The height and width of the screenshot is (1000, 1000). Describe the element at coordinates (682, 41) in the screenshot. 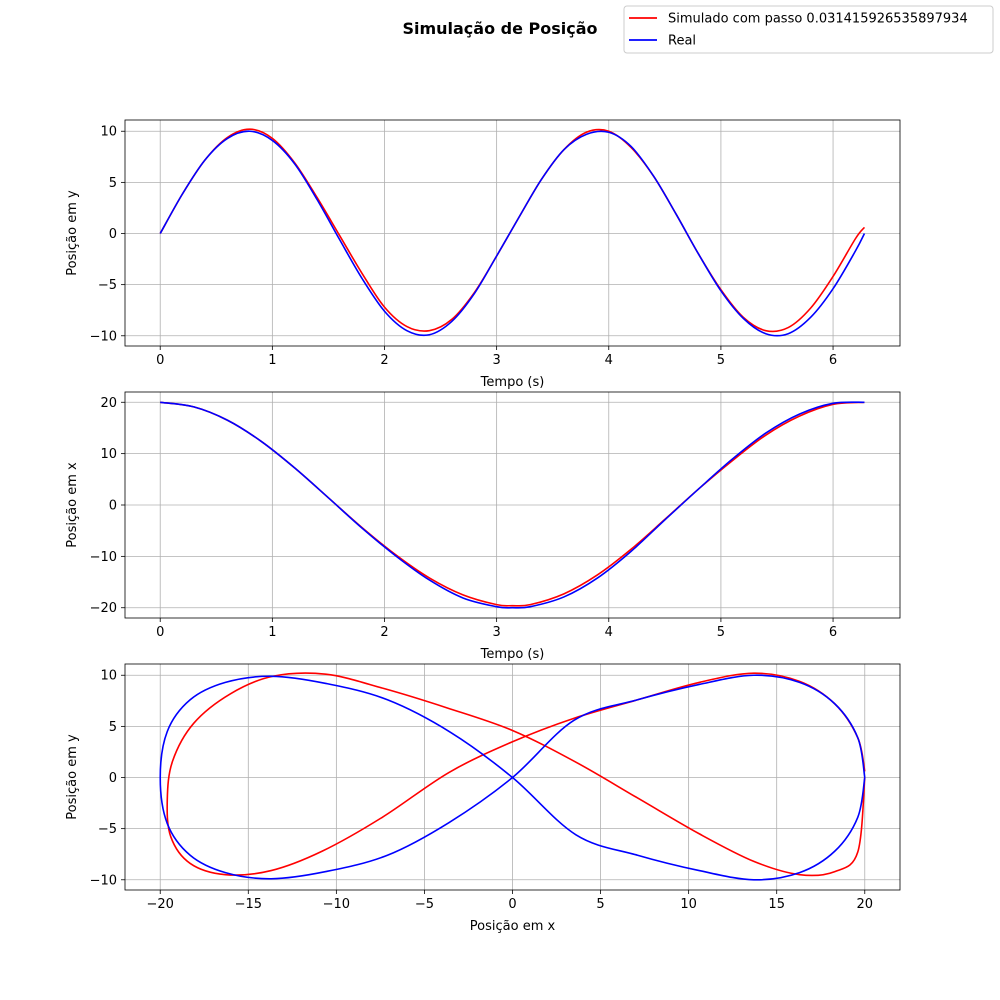

I see `legend-label-real: Real` at that location.